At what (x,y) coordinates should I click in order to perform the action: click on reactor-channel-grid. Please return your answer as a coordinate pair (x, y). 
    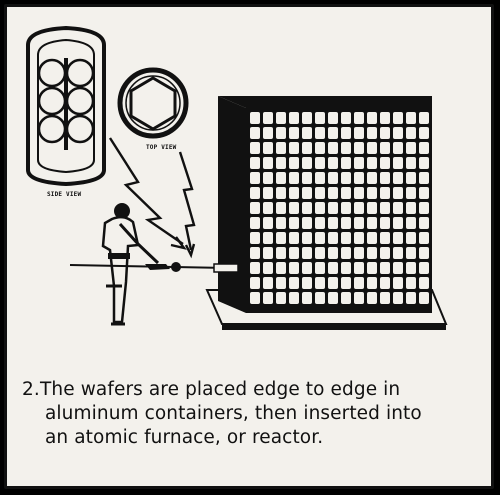
    Looking at the image, I should click on (339, 208).